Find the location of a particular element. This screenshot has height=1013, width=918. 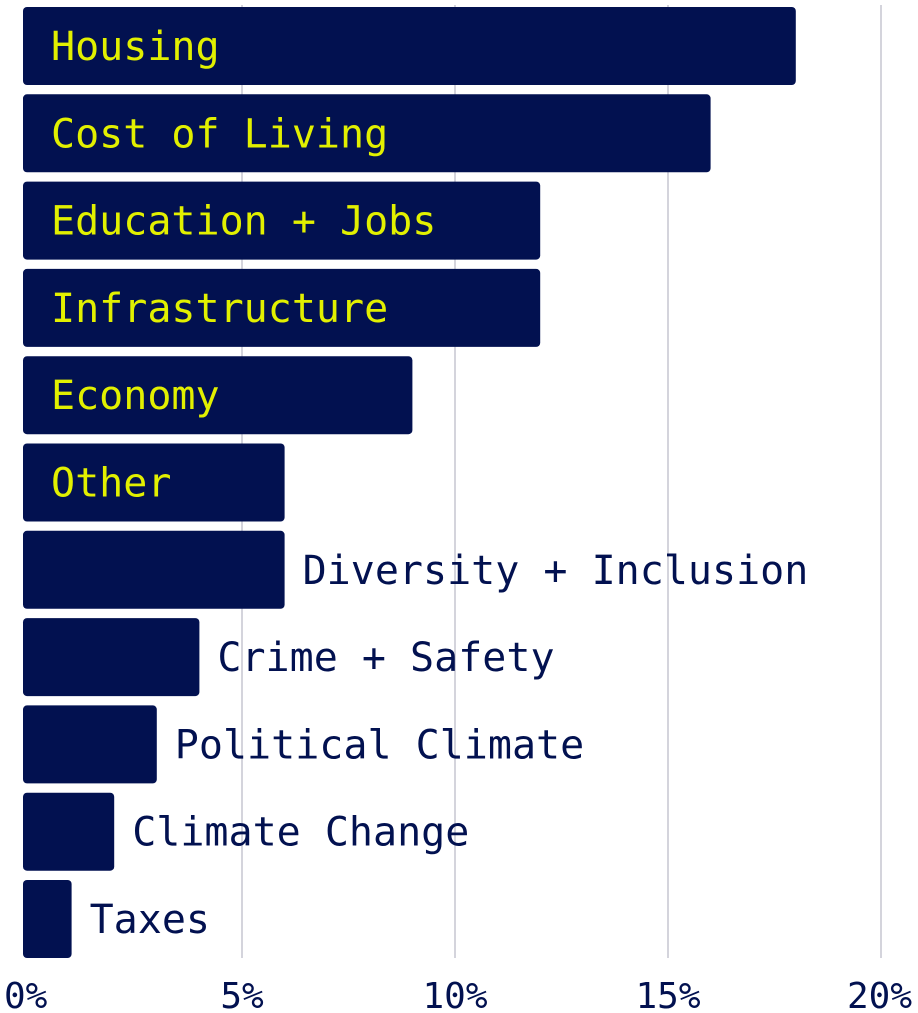

x-tick-label: 15% is located at coordinates (667, 994).